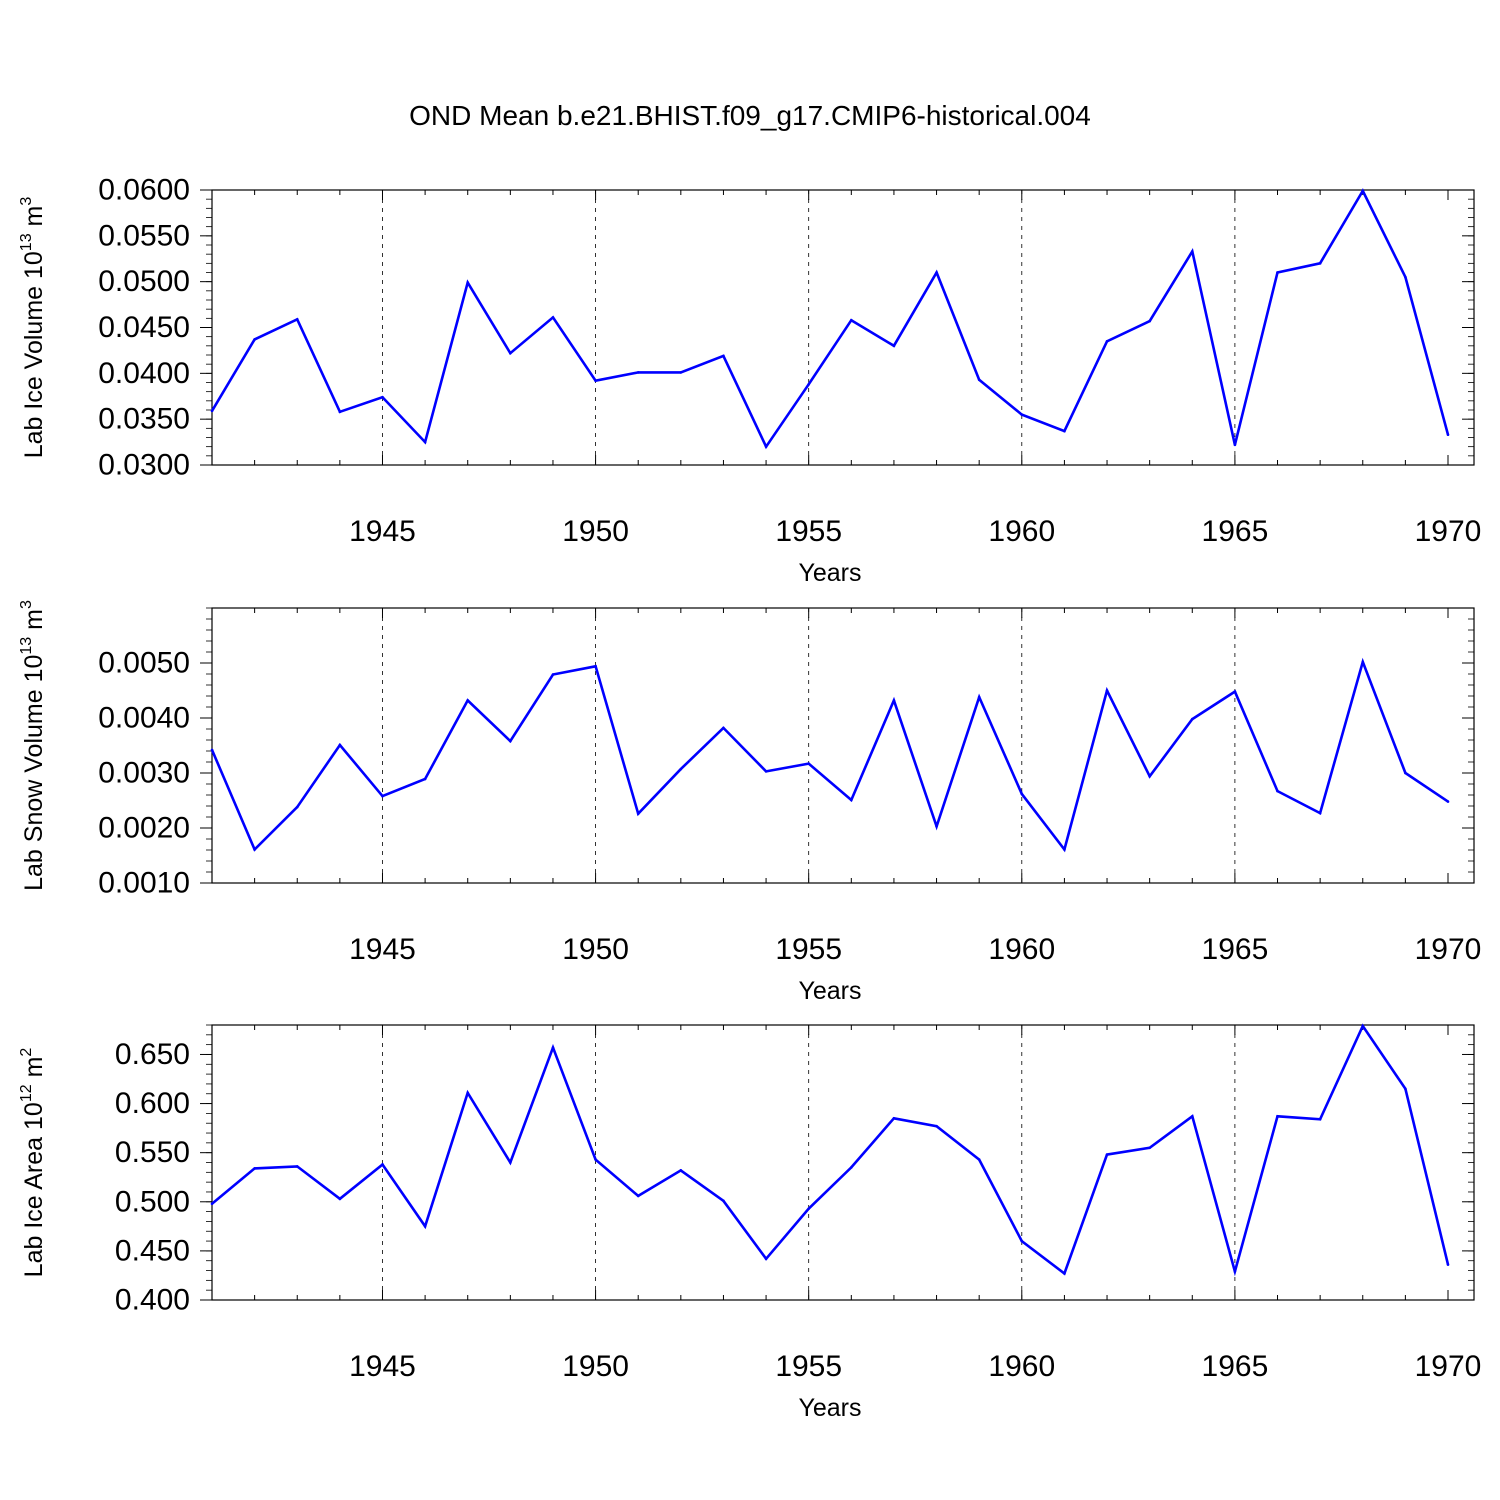  What do you see at coordinates (152, 1300) in the screenshot?
I see `y-tick-label: 0.400` at bounding box center [152, 1300].